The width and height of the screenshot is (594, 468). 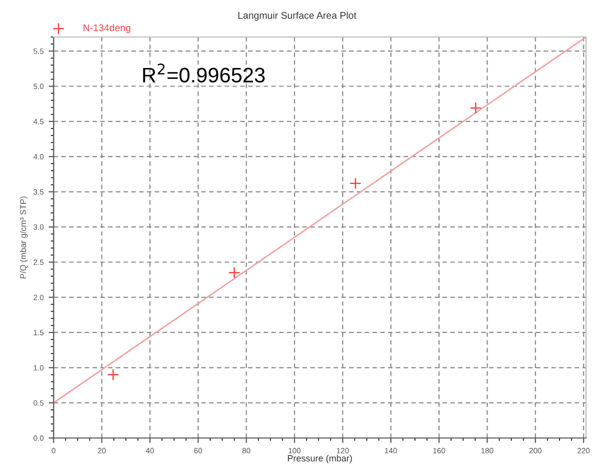 What do you see at coordinates (297, 16) in the screenshot?
I see `chart-title: Langmuir Surface Area Plot` at bounding box center [297, 16].